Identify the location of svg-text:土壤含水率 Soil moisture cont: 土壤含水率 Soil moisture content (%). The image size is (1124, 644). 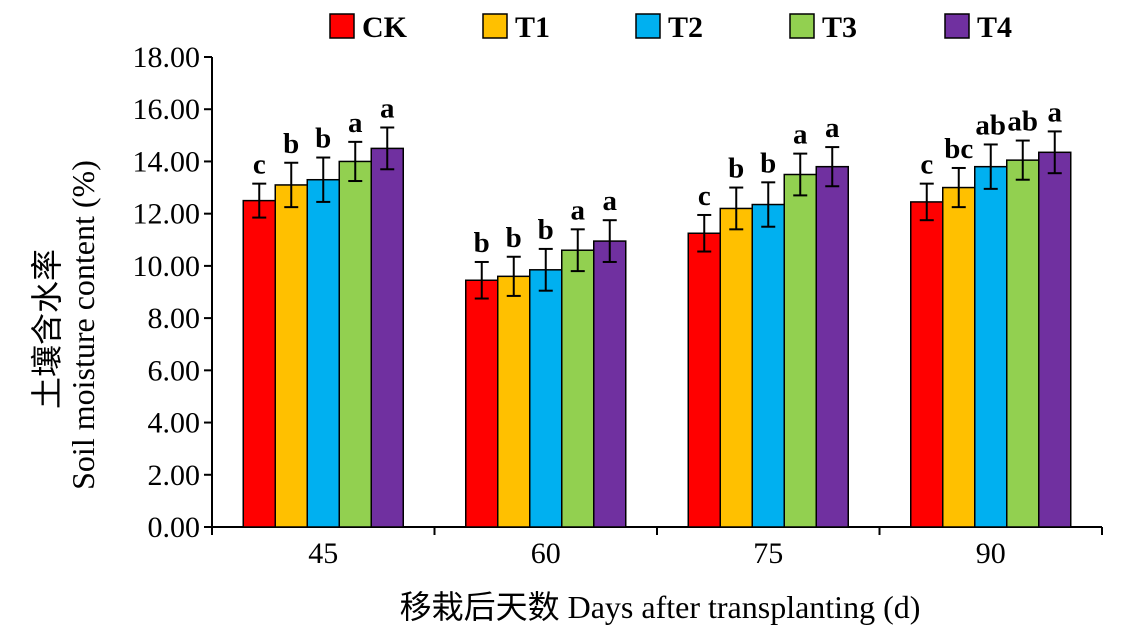
(65, 325).